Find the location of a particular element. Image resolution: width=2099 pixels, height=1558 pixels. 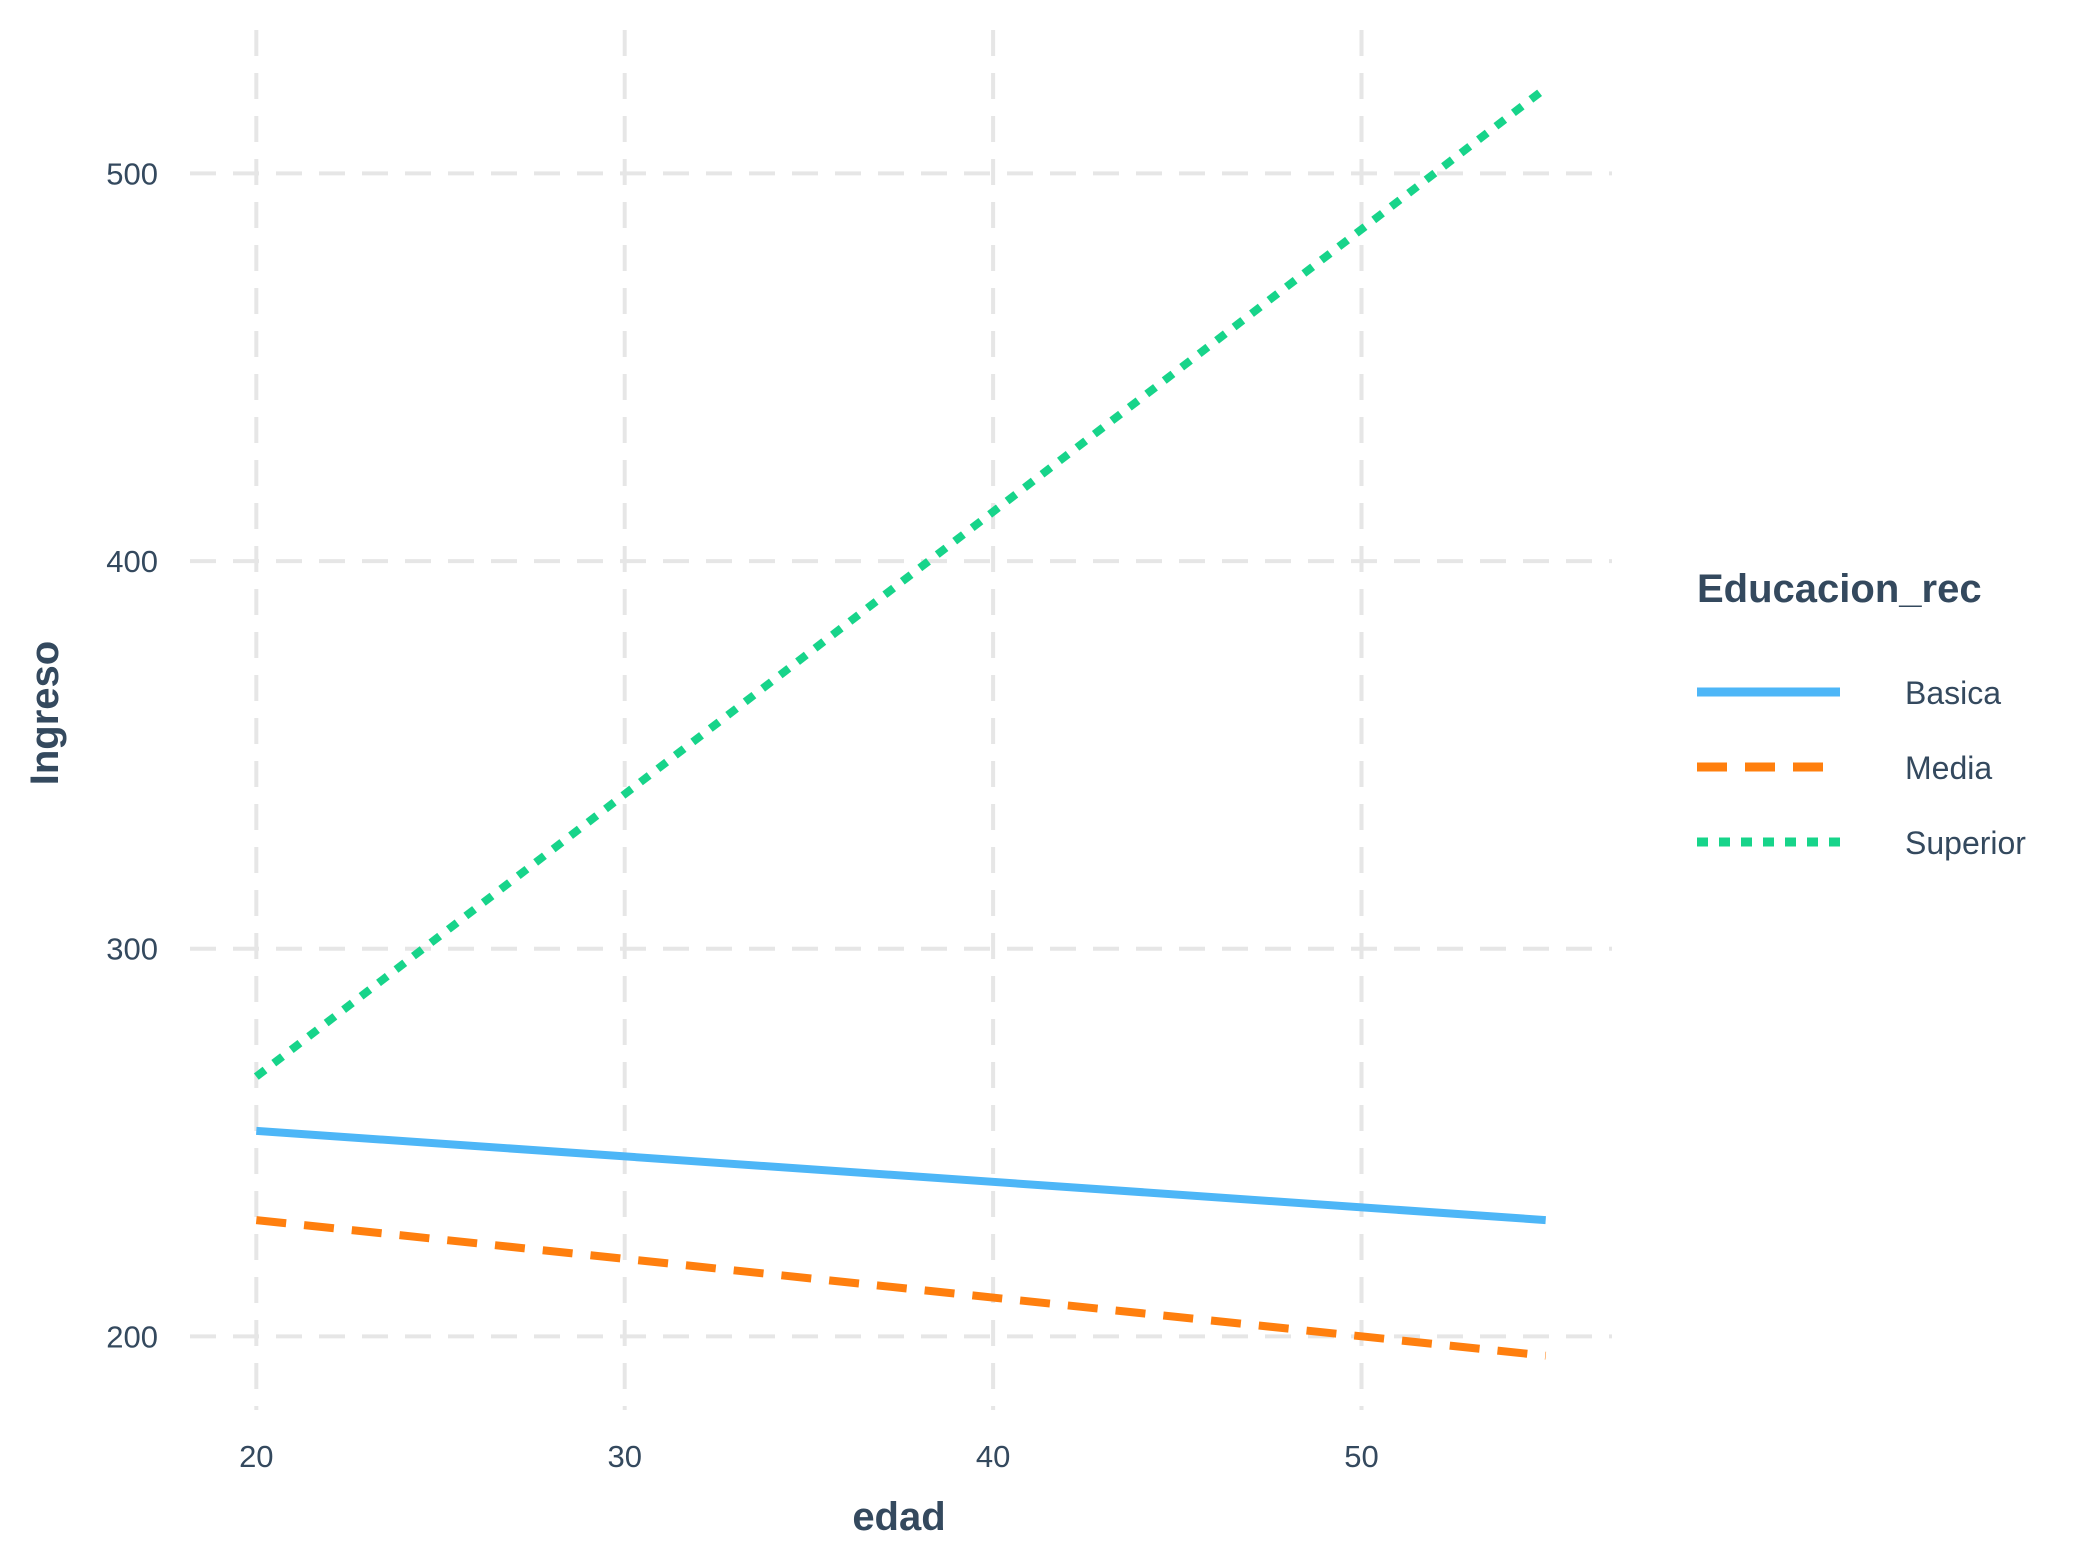

legend-label: Media is located at coordinates (1948, 768).